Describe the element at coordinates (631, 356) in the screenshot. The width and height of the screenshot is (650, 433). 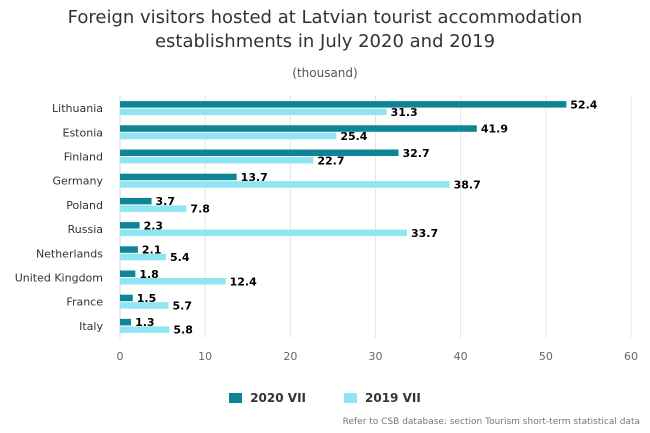
I see `x-tick-label: 60` at that location.